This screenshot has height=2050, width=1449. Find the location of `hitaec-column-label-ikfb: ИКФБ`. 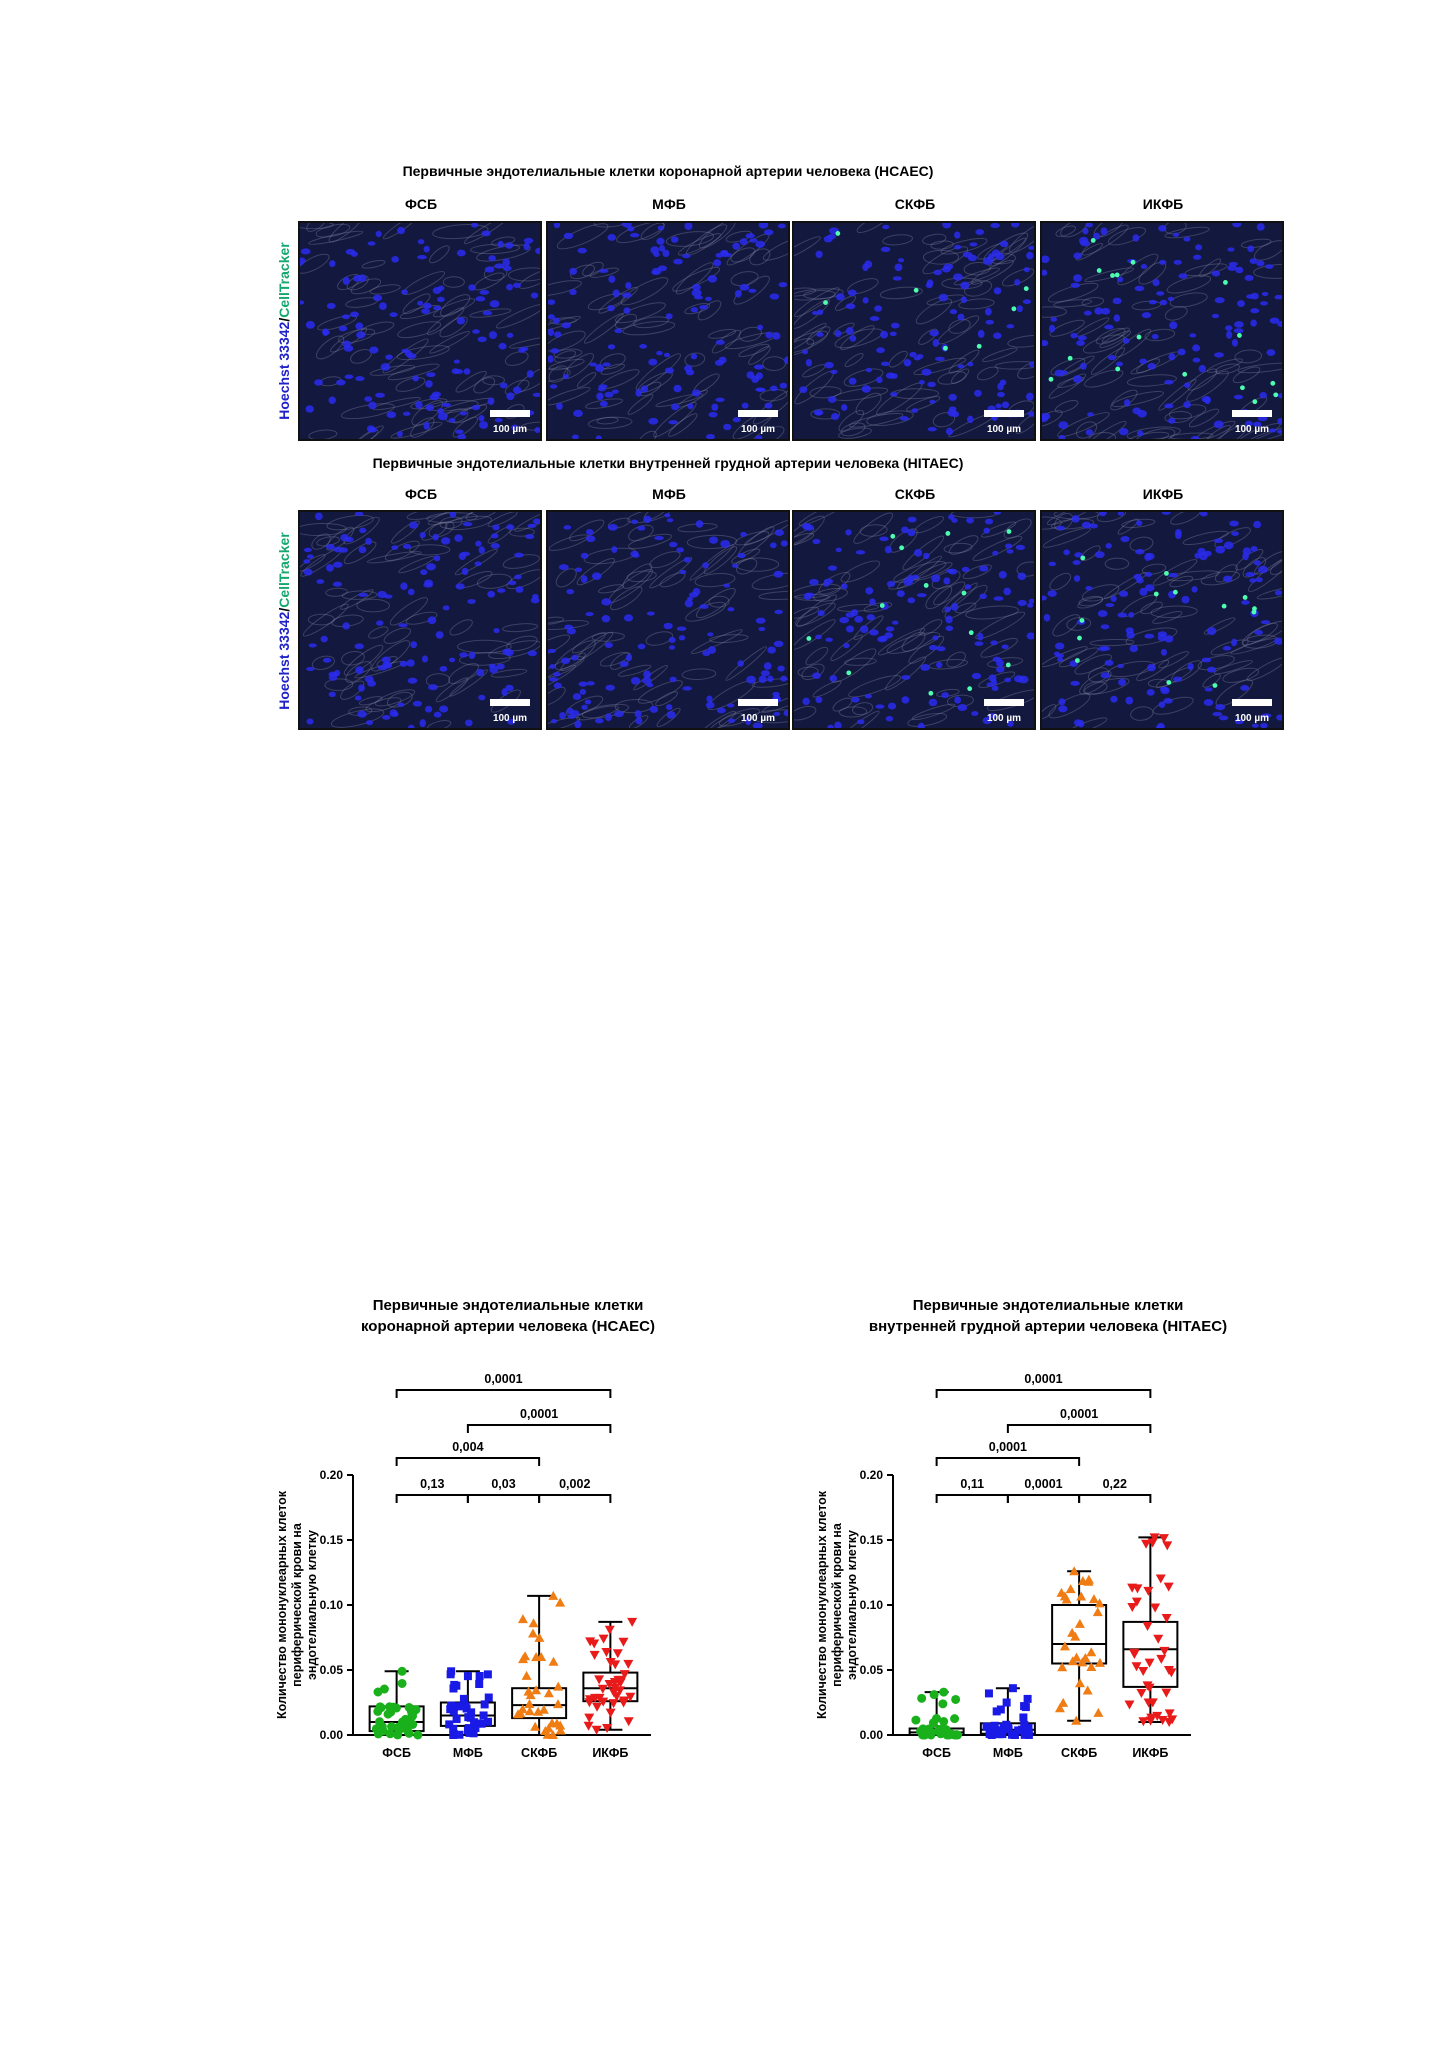

hitaec-column-label-ikfb: ИКФБ is located at coordinates (1163, 494).